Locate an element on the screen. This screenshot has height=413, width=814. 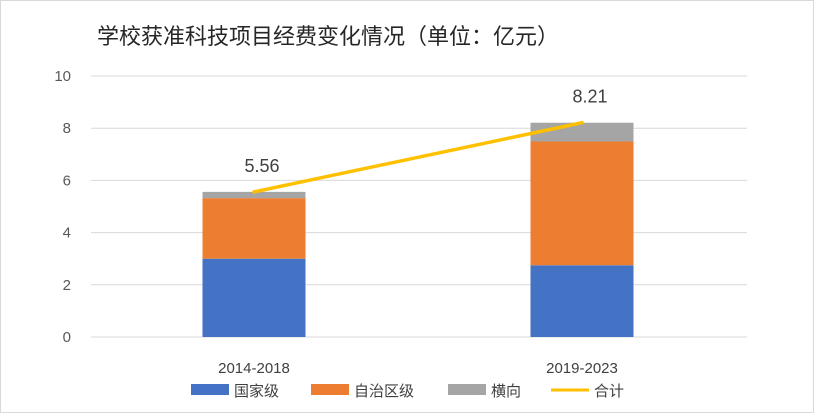
x-axis: 2014-2018 2019-2023 is located at coordinates (418, 368).